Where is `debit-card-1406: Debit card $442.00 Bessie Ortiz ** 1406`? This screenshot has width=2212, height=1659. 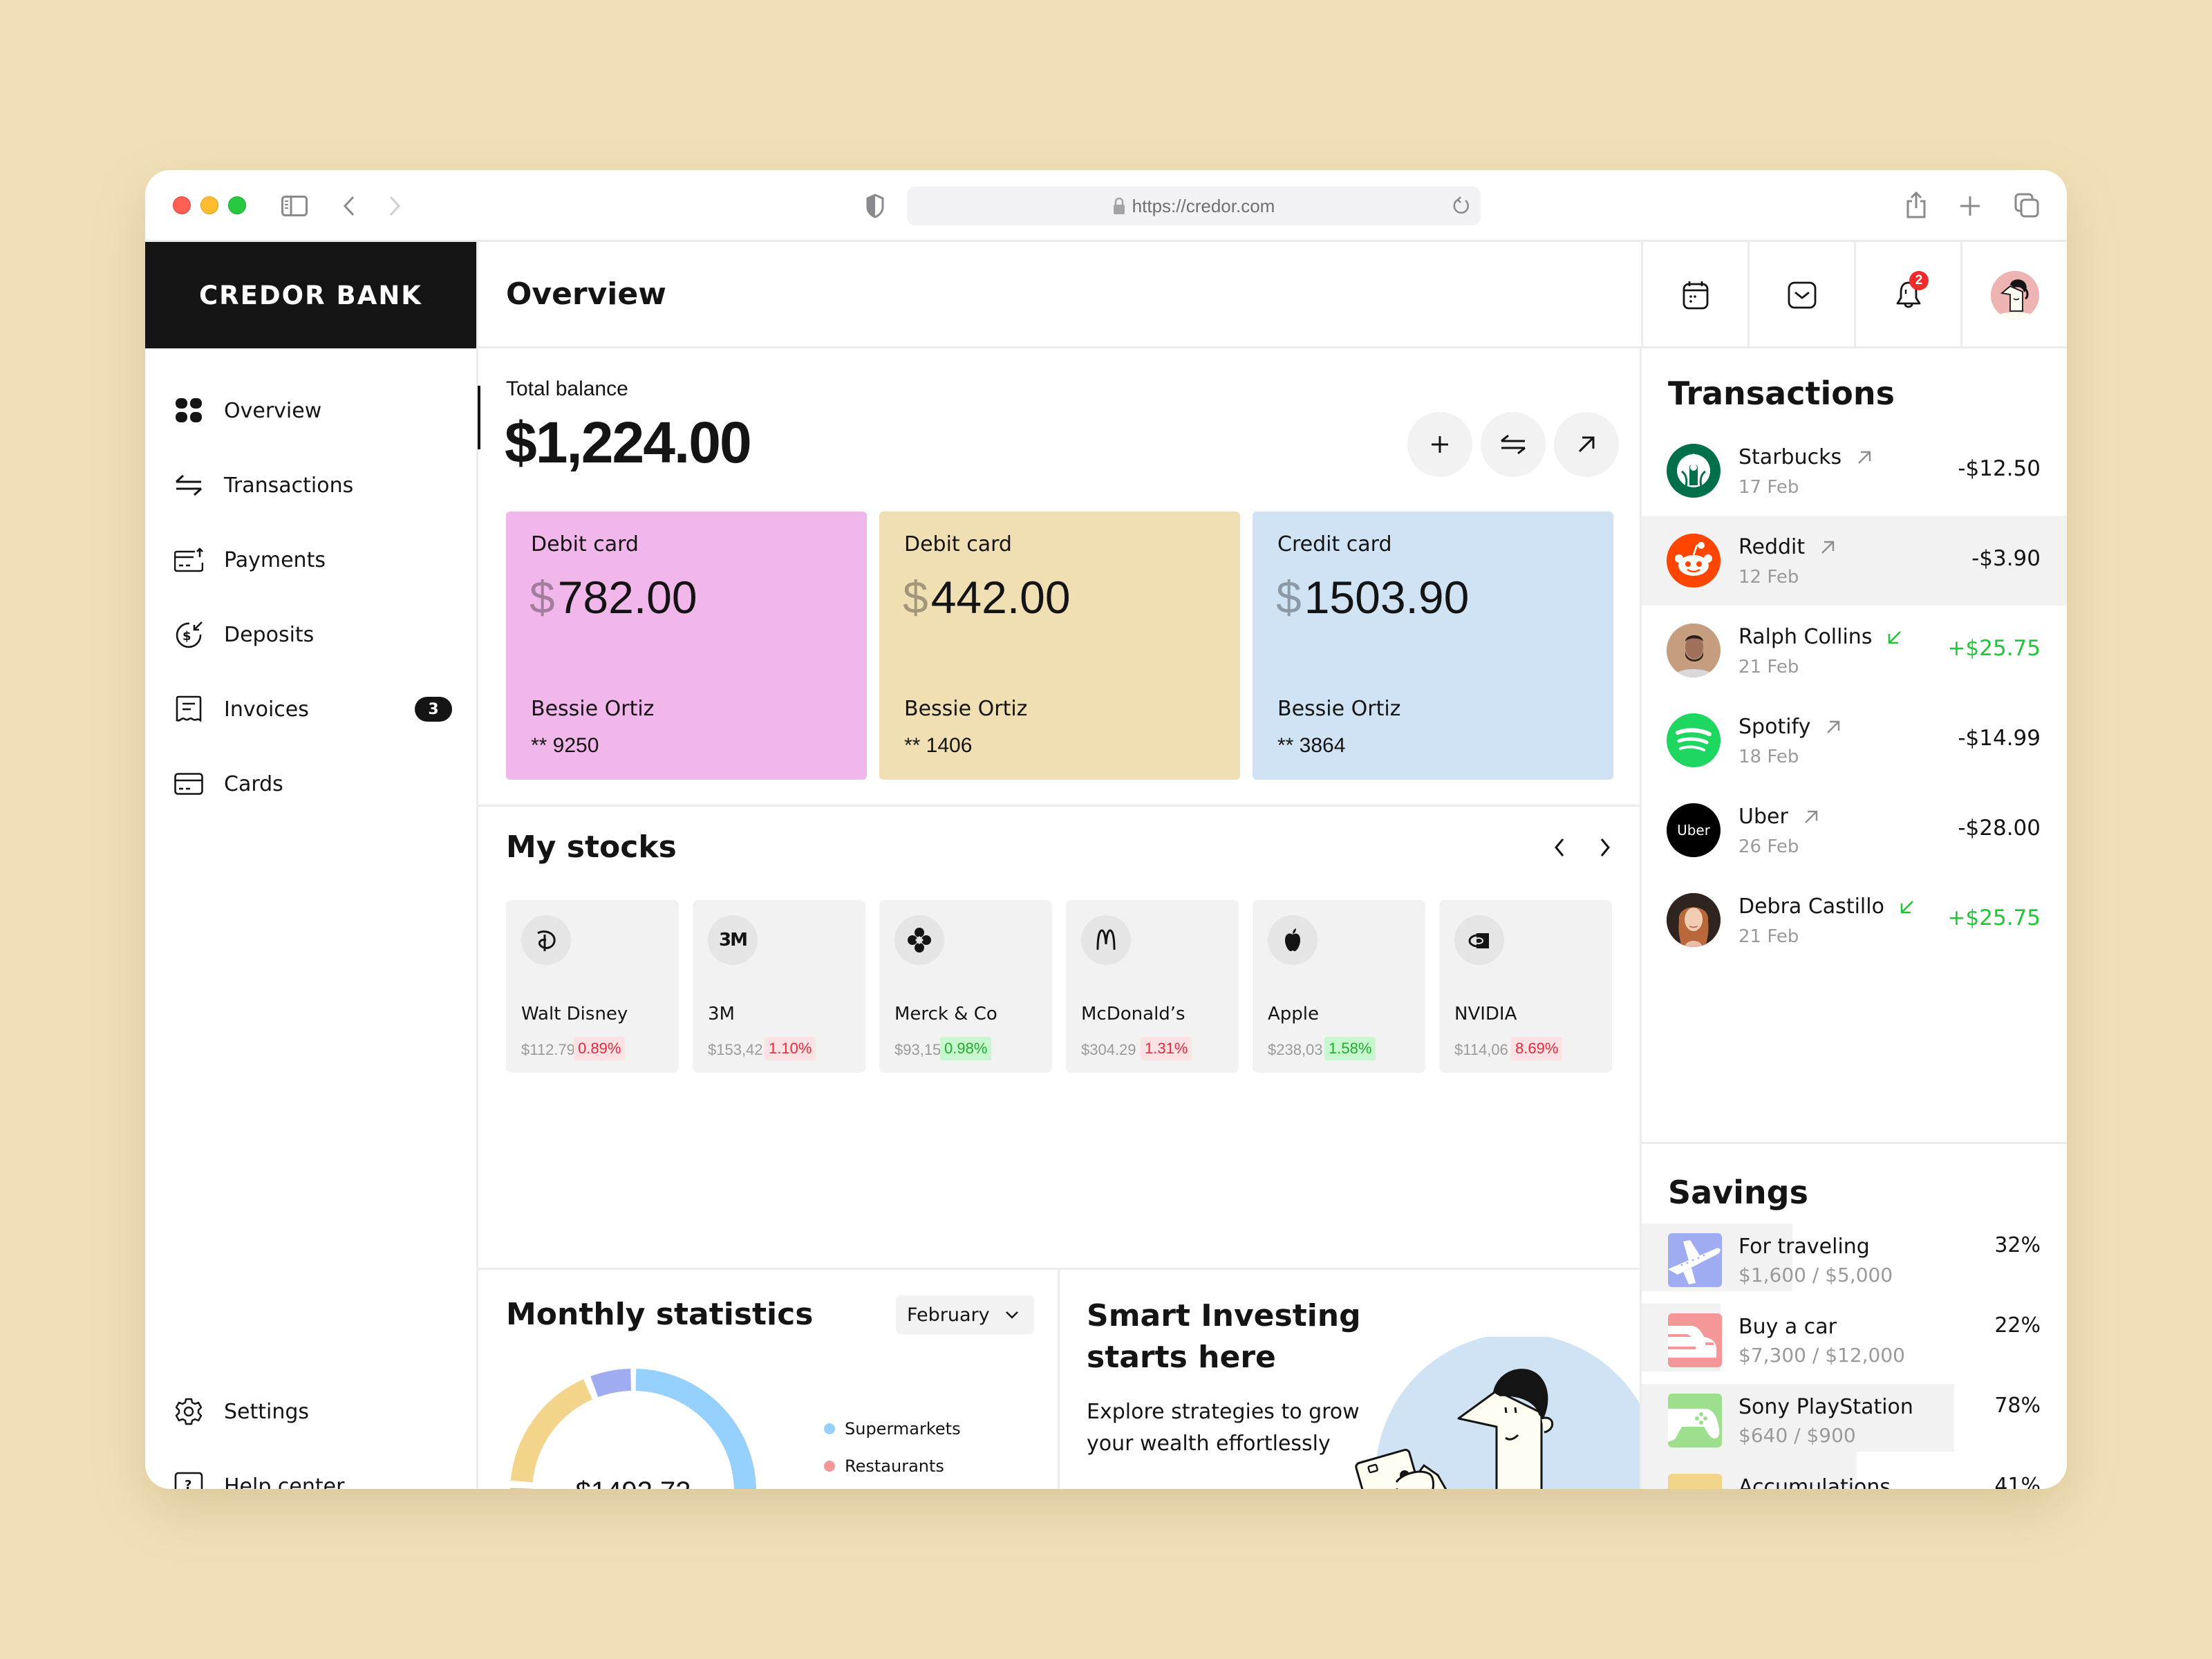 debit-card-1406: Debit card $442.00 Bessie Ortiz ** 1406 is located at coordinates (1059, 646).